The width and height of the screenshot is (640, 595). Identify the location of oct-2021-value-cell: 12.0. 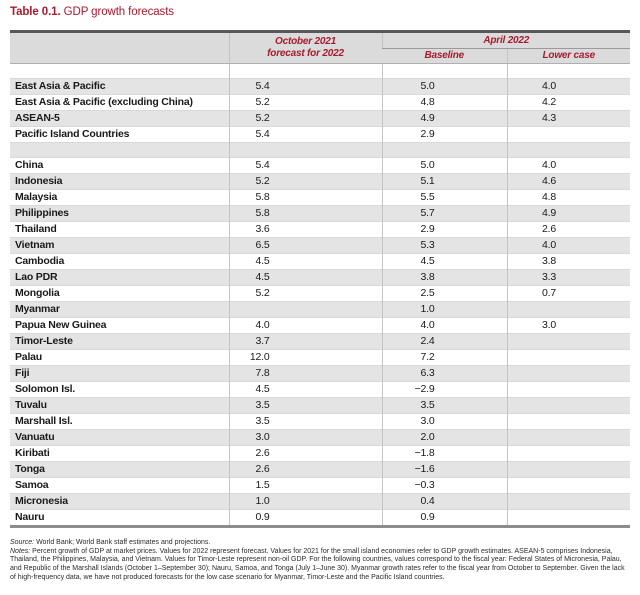
(305, 357).